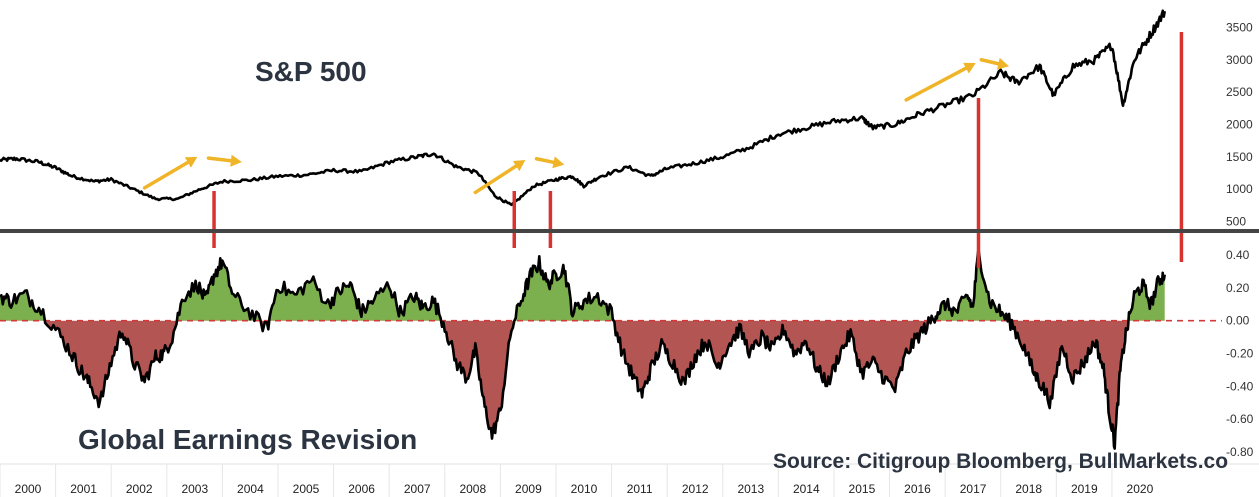 This screenshot has width=1259, height=497. What do you see at coordinates (1239, 27) in the screenshot?
I see `sp500-ytick: 3500` at bounding box center [1239, 27].